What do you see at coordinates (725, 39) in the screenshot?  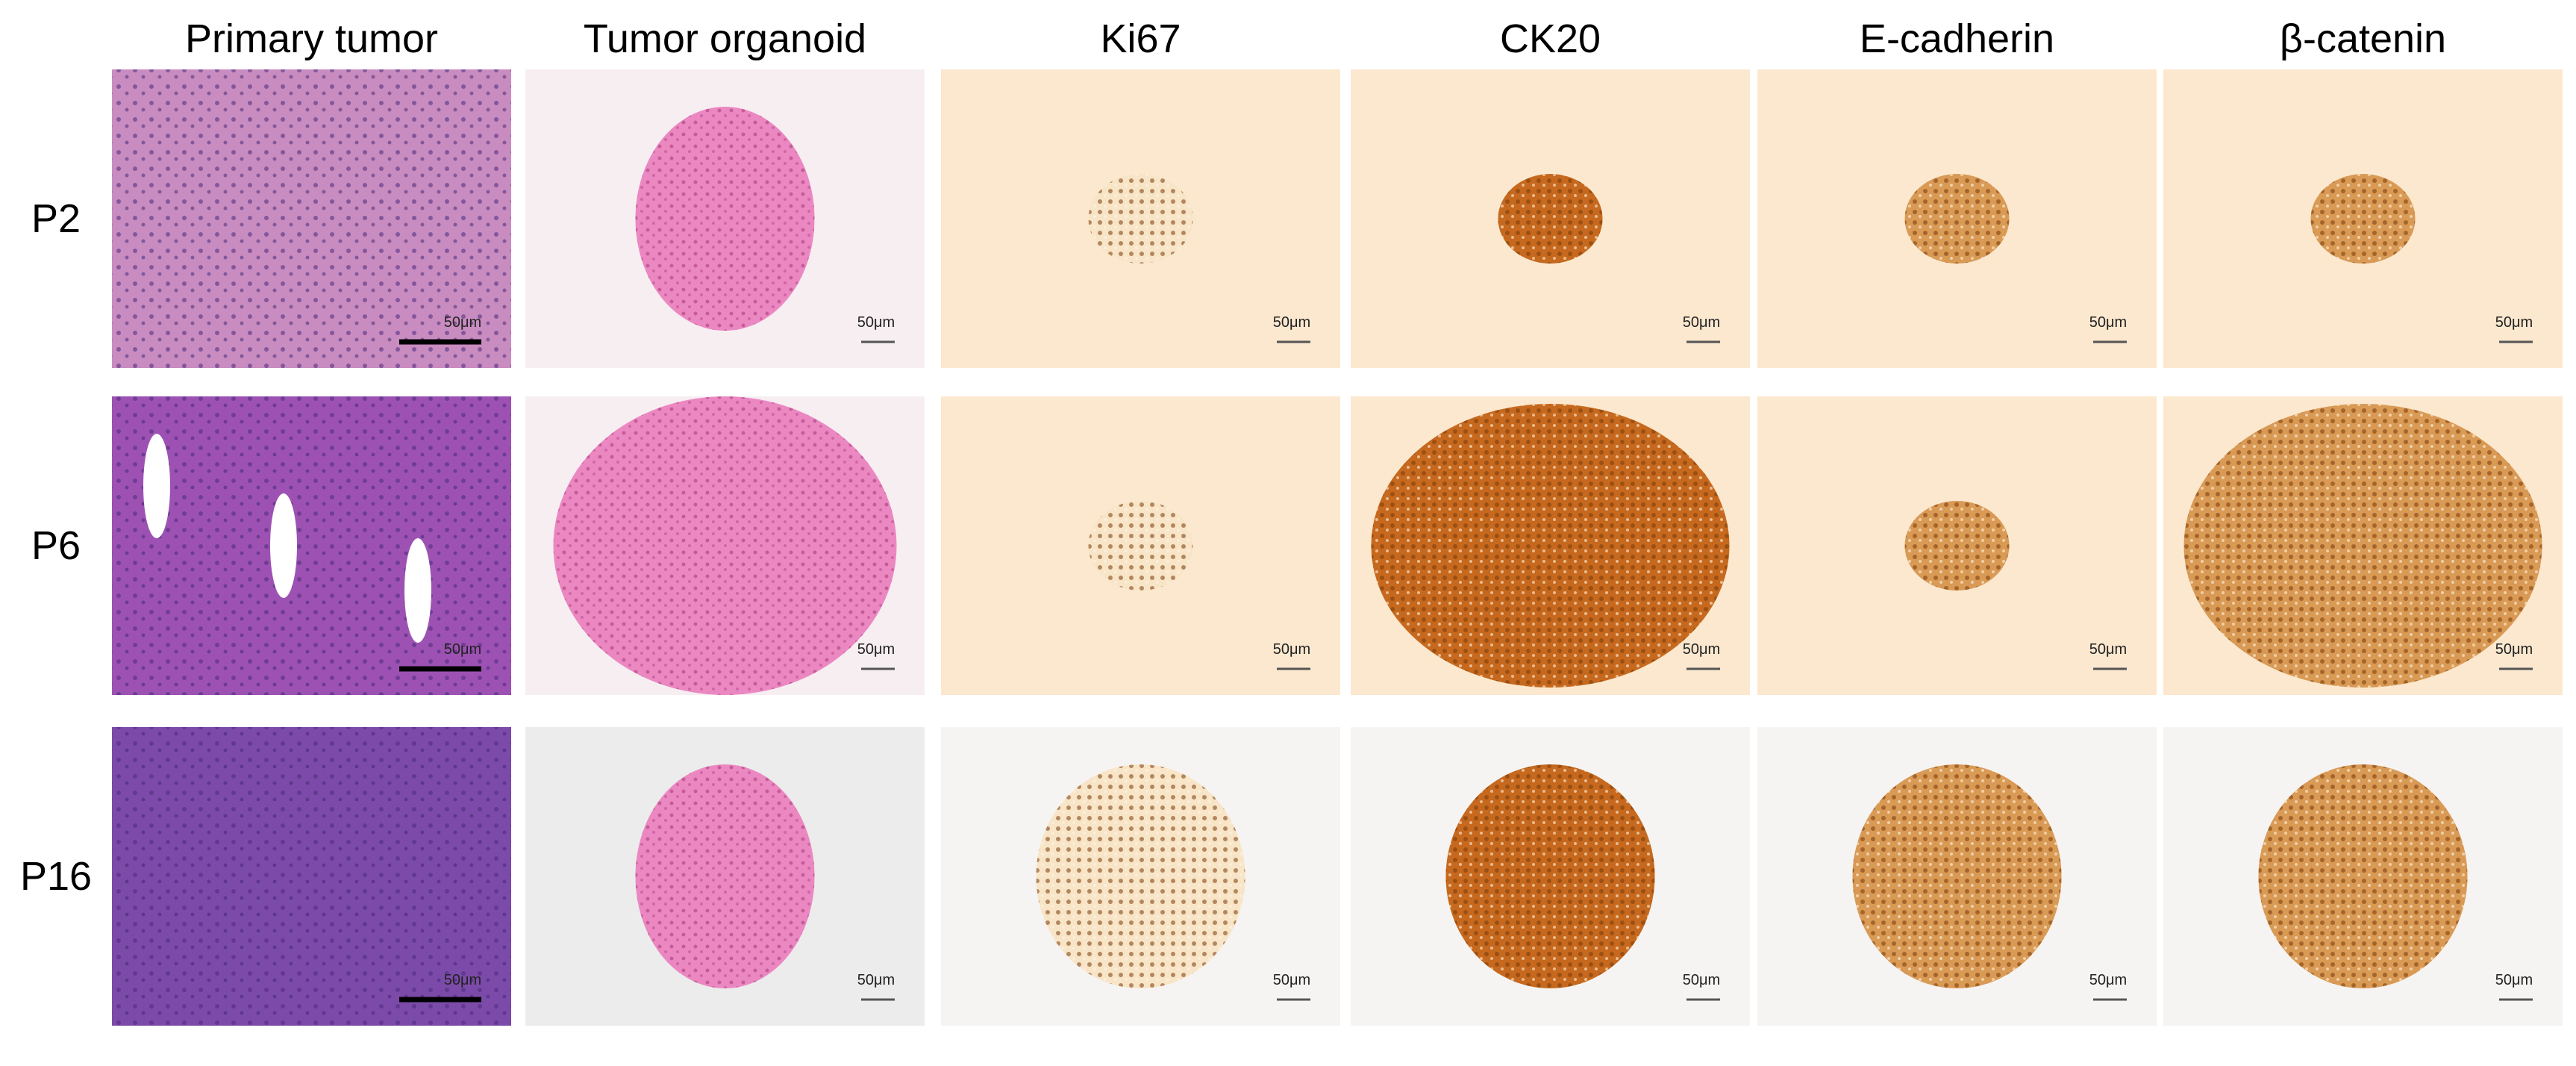 I see `column-header: Tumor organoid` at bounding box center [725, 39].